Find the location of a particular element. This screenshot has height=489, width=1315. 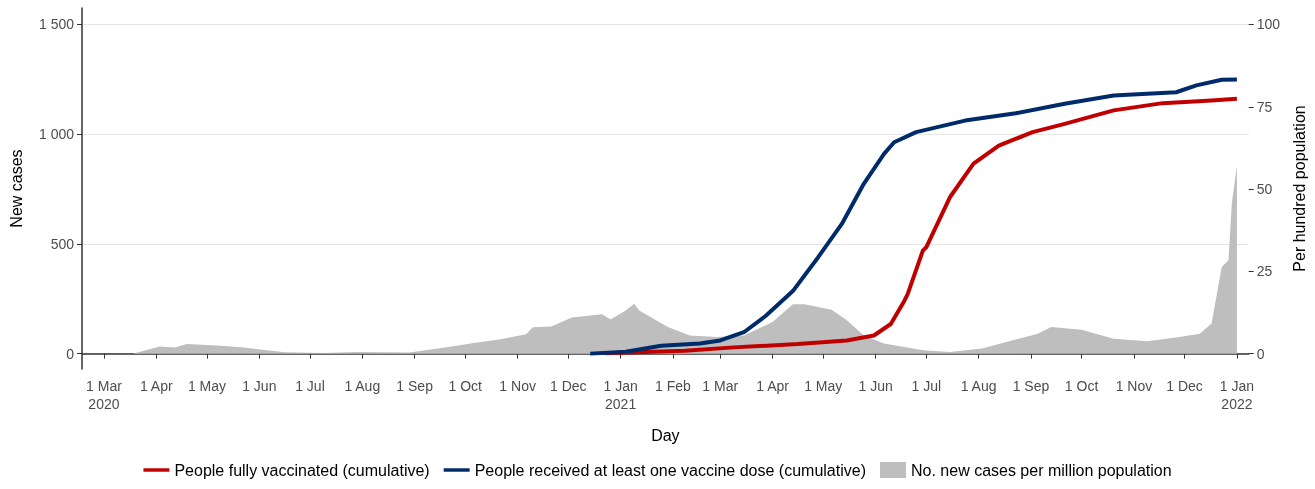

x-tick-label: 1 Jan 2021 is located at coordinates (620, 395).